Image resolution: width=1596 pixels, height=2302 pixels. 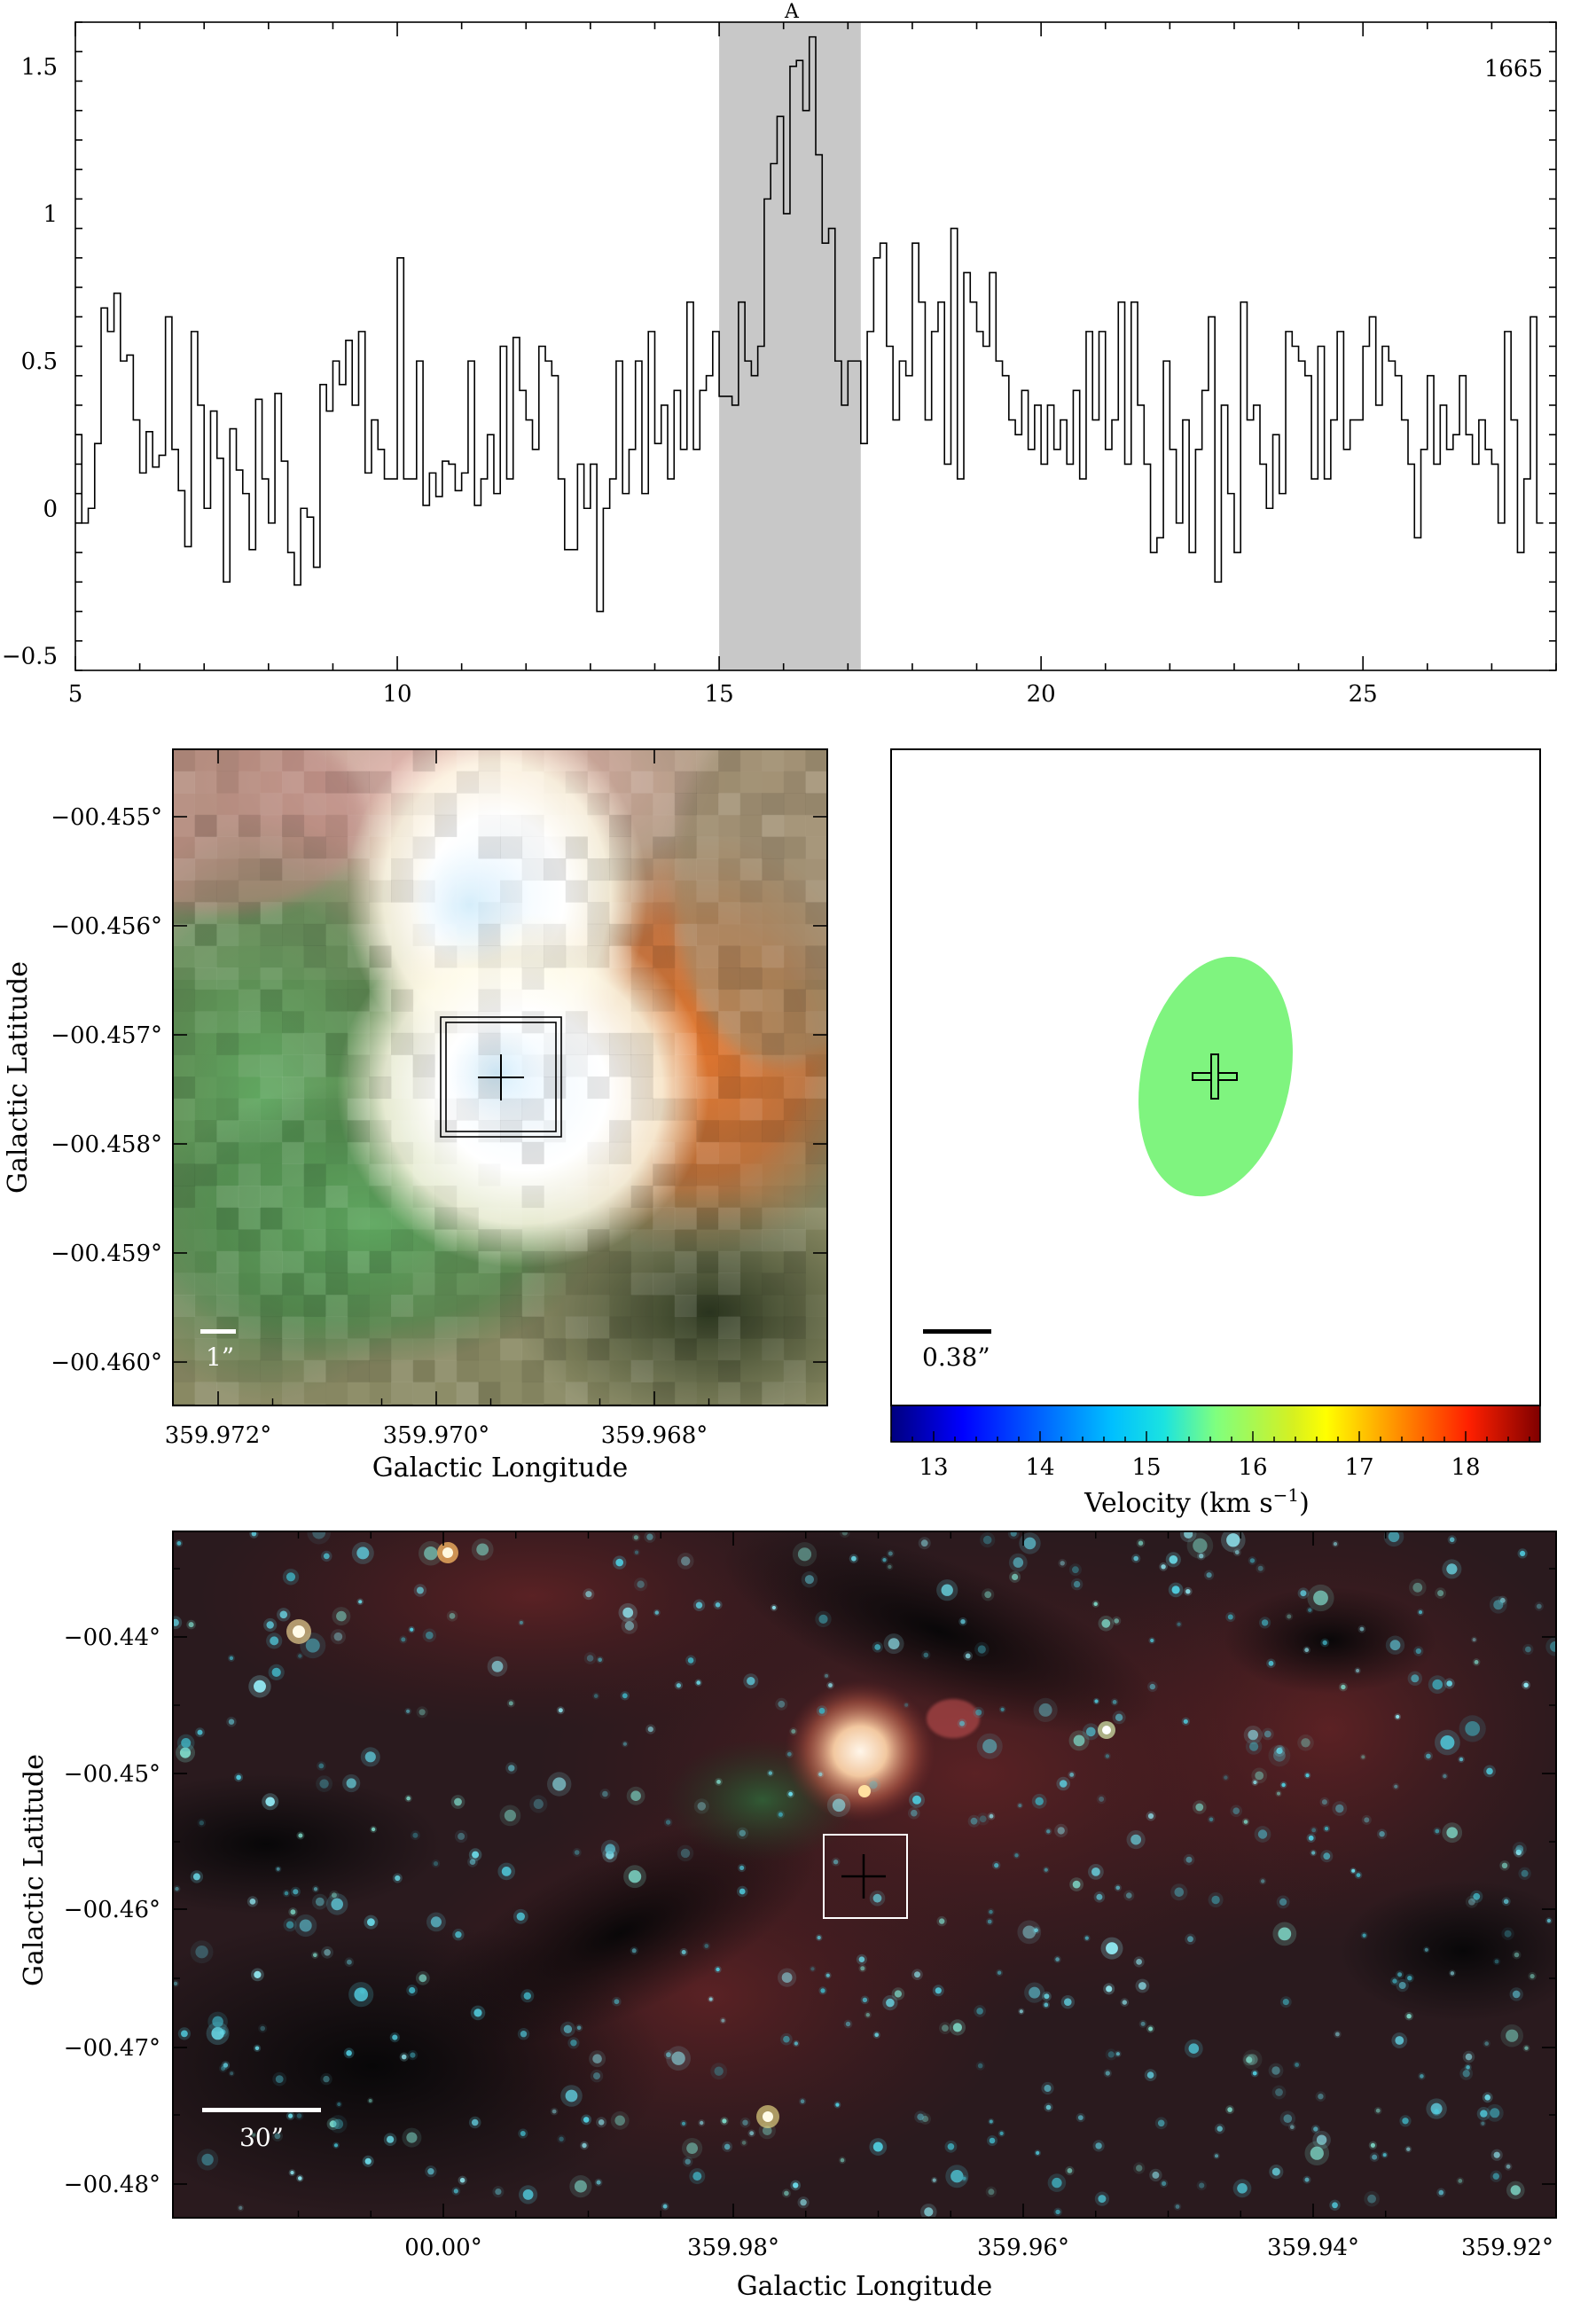 I want to click on x-tick-label: 359.970°, so click(x=436, y=1435).